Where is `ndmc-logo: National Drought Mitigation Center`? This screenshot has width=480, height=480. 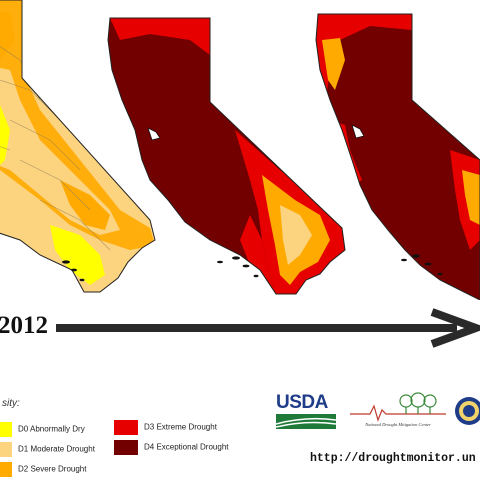
ndmc-logo: National Drought Mitigation Center is located at coordinates (398, 414).